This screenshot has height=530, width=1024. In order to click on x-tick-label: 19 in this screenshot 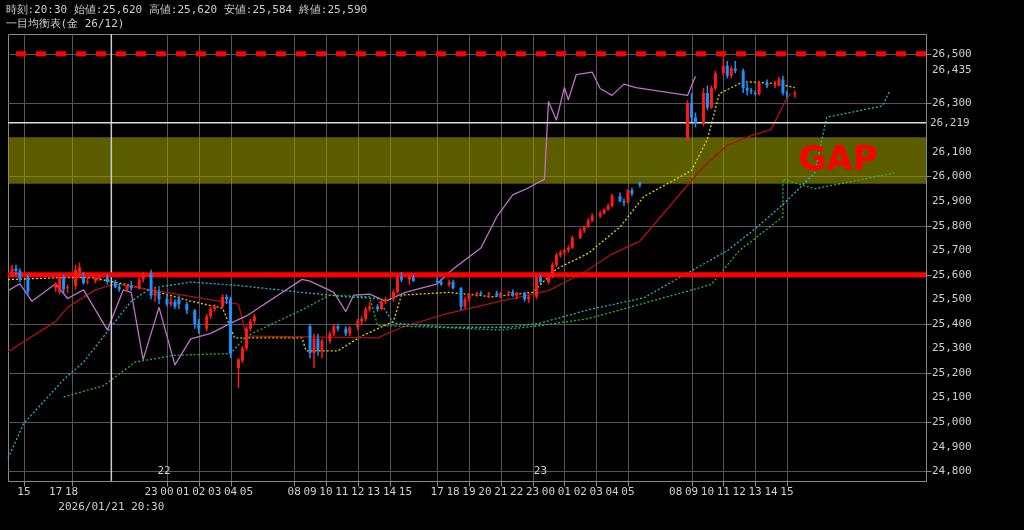, I will do `click(469, 491)`.